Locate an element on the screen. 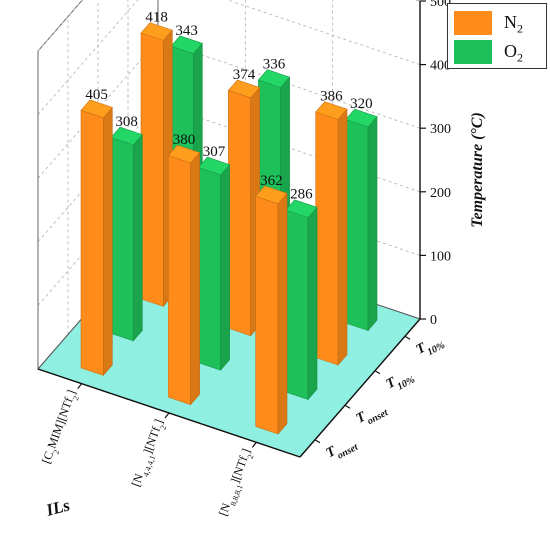 This screenshot has height=547, width=550. z-axis: 0 100 200 300 400 500 Temperature (°C) is located at coordinates (452, 164).